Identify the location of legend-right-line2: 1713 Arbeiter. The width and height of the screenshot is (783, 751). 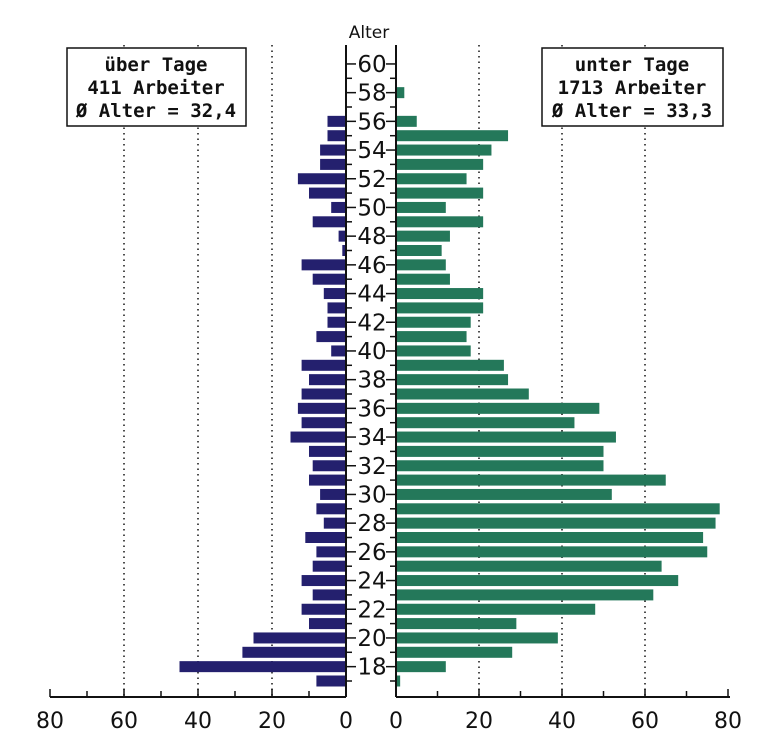
(632, 88).